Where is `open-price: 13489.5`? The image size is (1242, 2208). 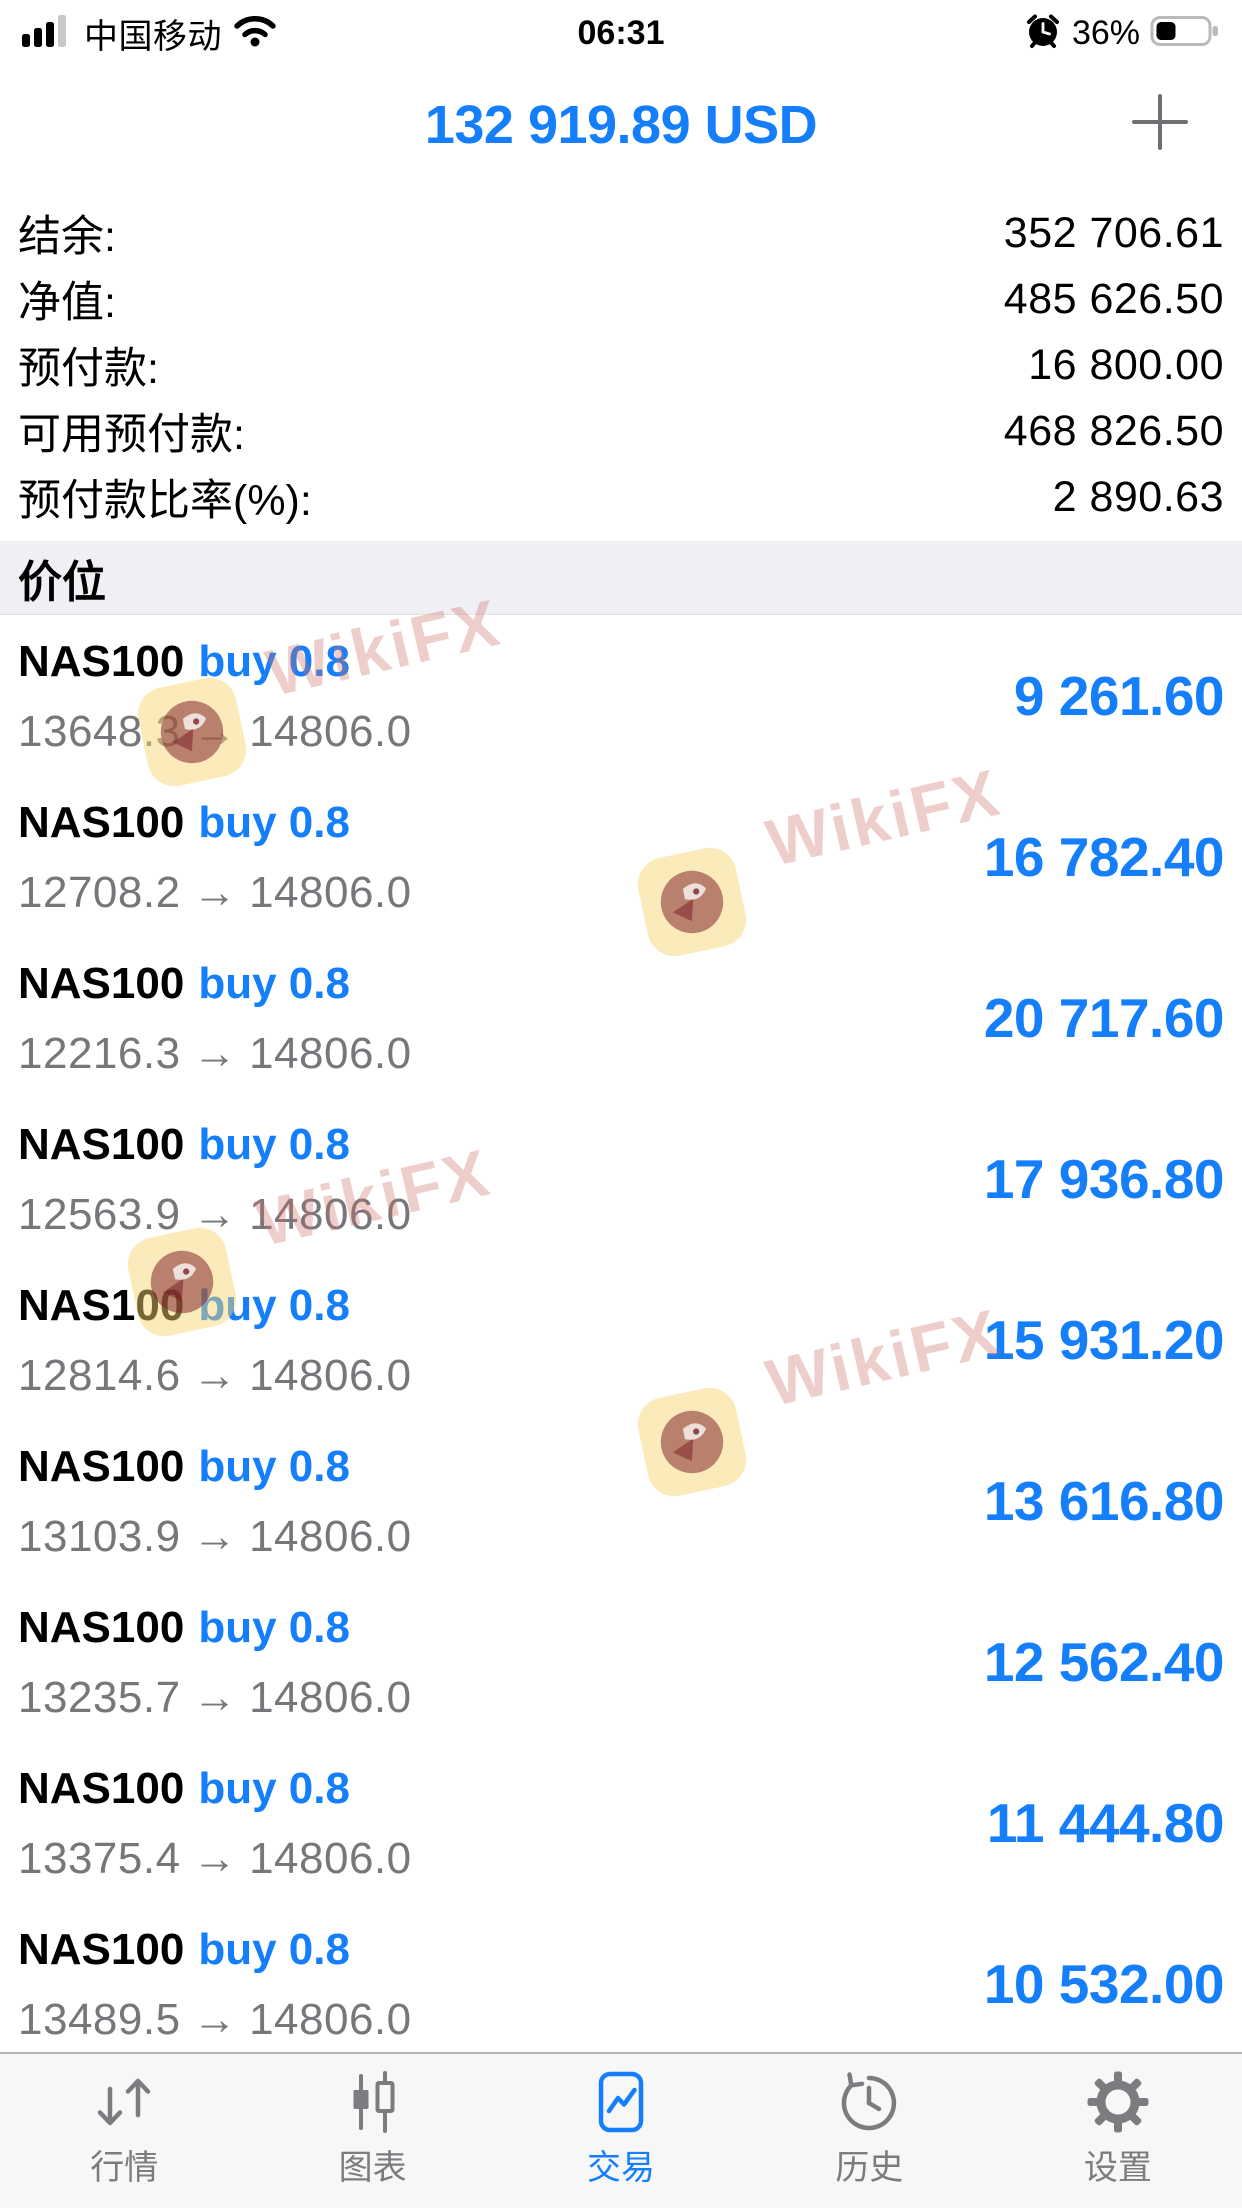
open-price: 13489.5 is located at coordinates (99, 2019).